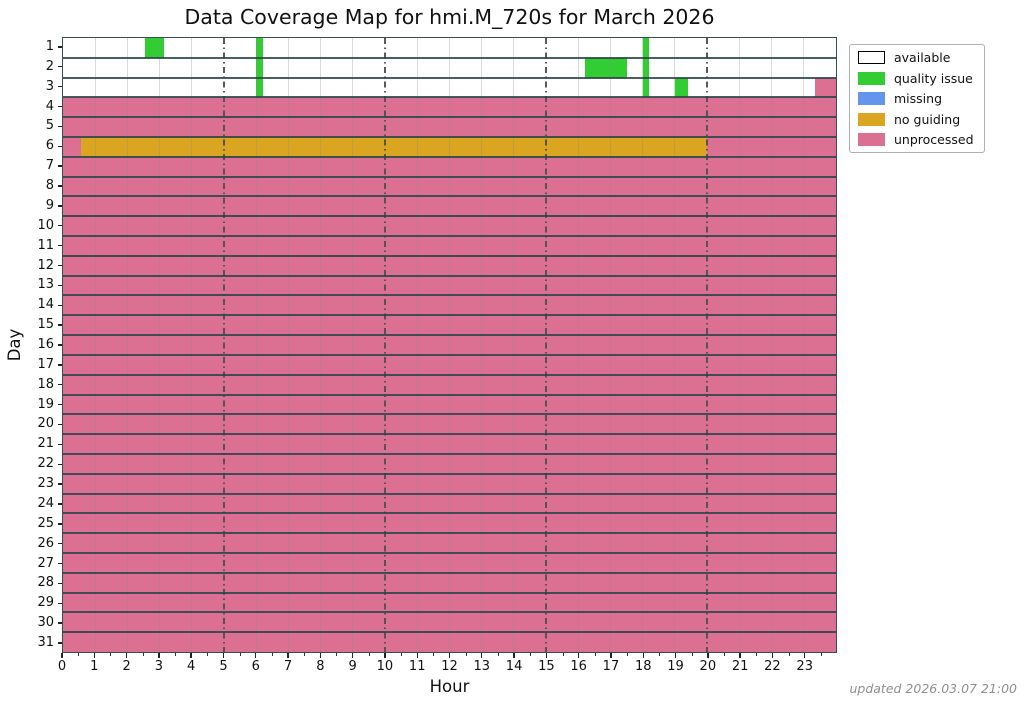 The width and height of the screenshot is (1028, 711). What do you see at coordinates (49, 106) in the screenshot?
I see `y-tick-label-day-4: 4` at bounding box center [49, 106].